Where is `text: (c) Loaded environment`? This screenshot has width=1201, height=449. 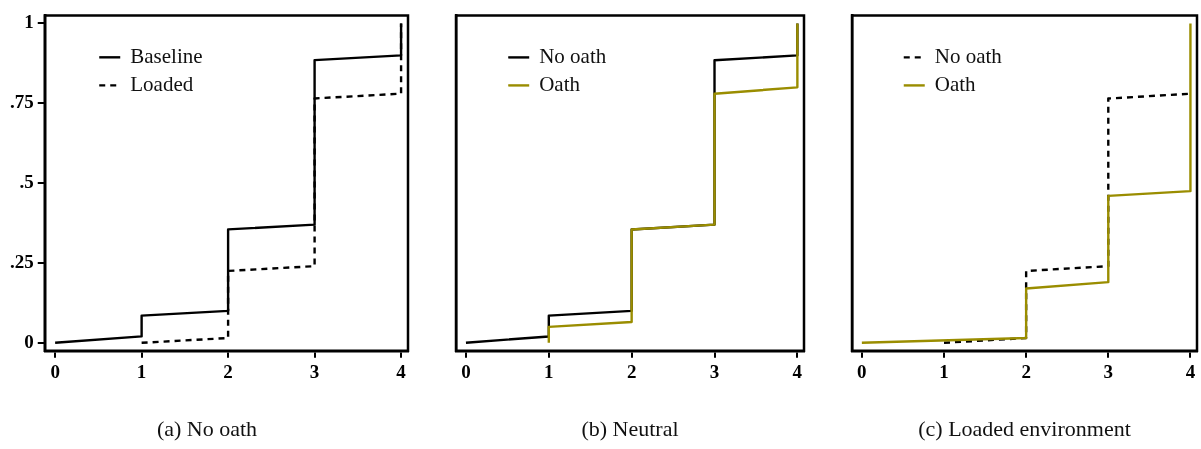
text: (c) Loaded environment is located at coordinates (1024, 428).